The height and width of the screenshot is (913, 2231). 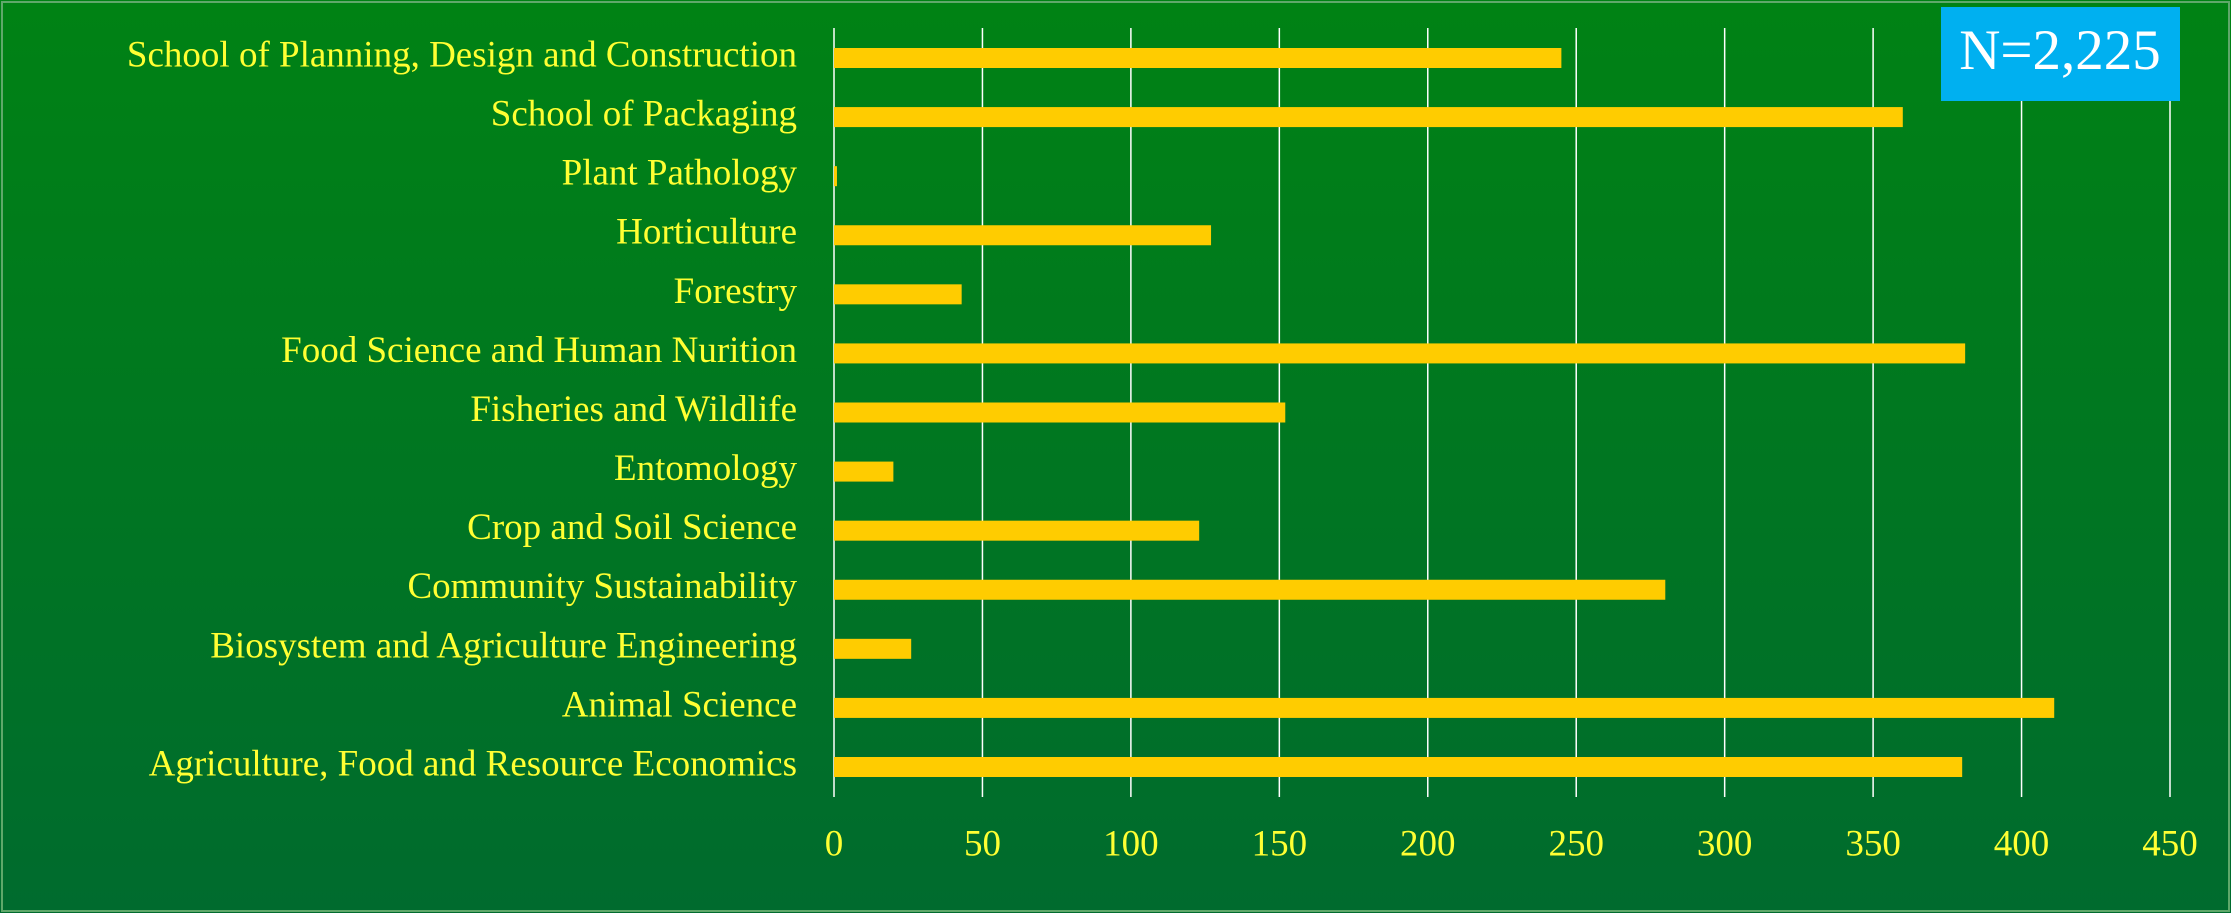 What do you see at coordinates (2060, 50) in the screenshot?
I see `annotation: N=2,225` at bounding box center [2060, 50].